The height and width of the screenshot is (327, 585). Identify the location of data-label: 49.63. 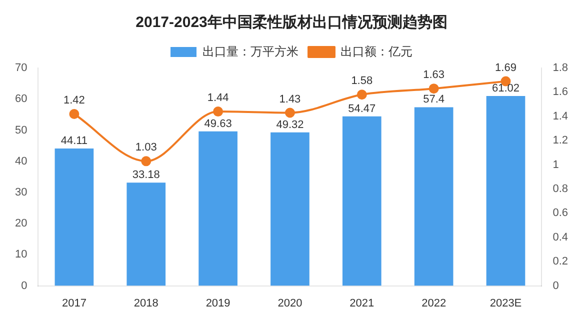
(218, 124).